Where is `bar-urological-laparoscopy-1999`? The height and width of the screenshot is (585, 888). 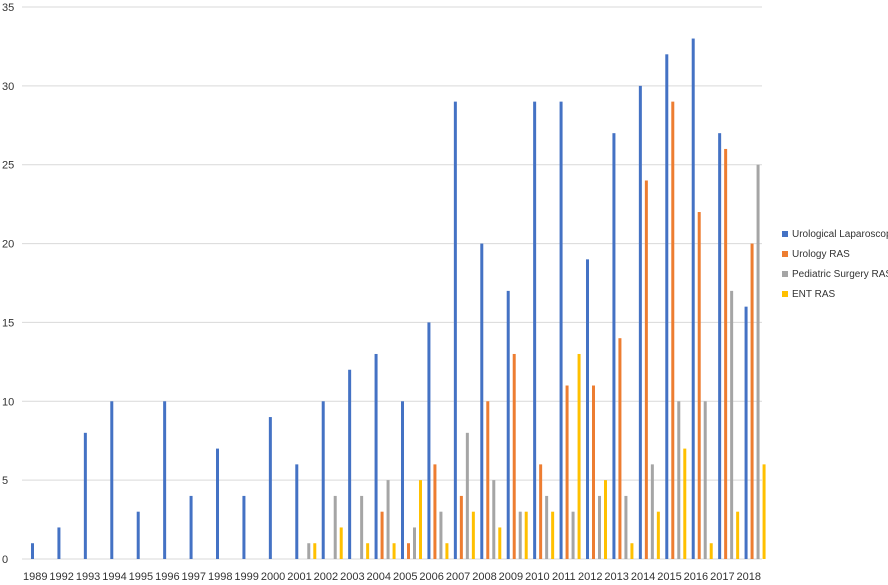
bar-urological-laparoscopy-1999 is located at coordinates (244, 527).